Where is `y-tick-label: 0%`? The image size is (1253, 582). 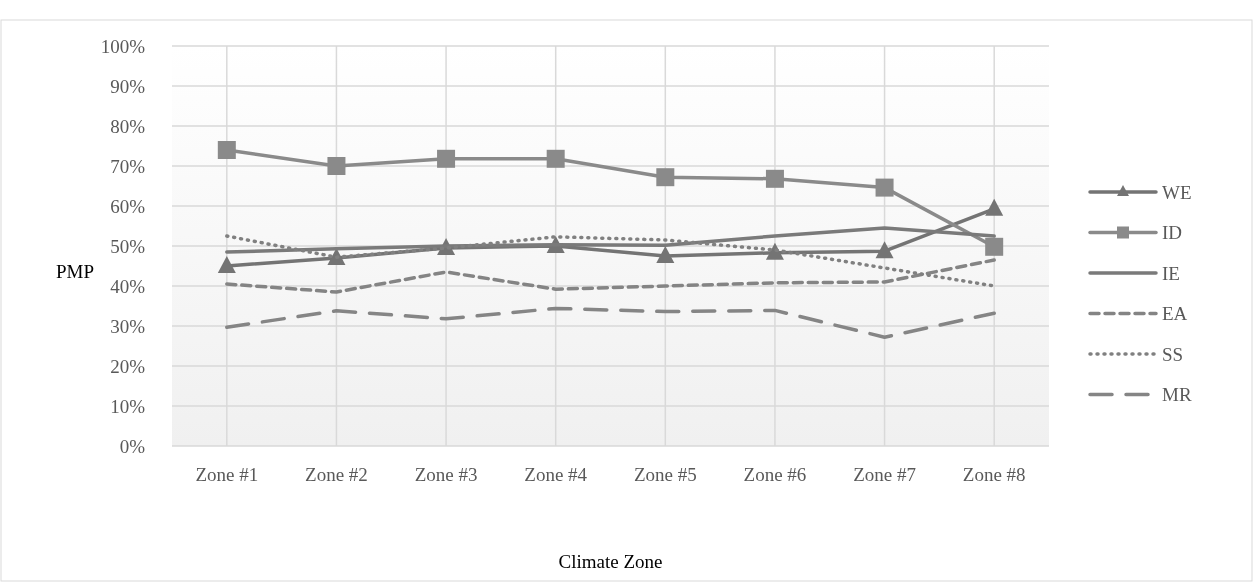 y-tick-label: 0% is located at coordinates (132, 446).